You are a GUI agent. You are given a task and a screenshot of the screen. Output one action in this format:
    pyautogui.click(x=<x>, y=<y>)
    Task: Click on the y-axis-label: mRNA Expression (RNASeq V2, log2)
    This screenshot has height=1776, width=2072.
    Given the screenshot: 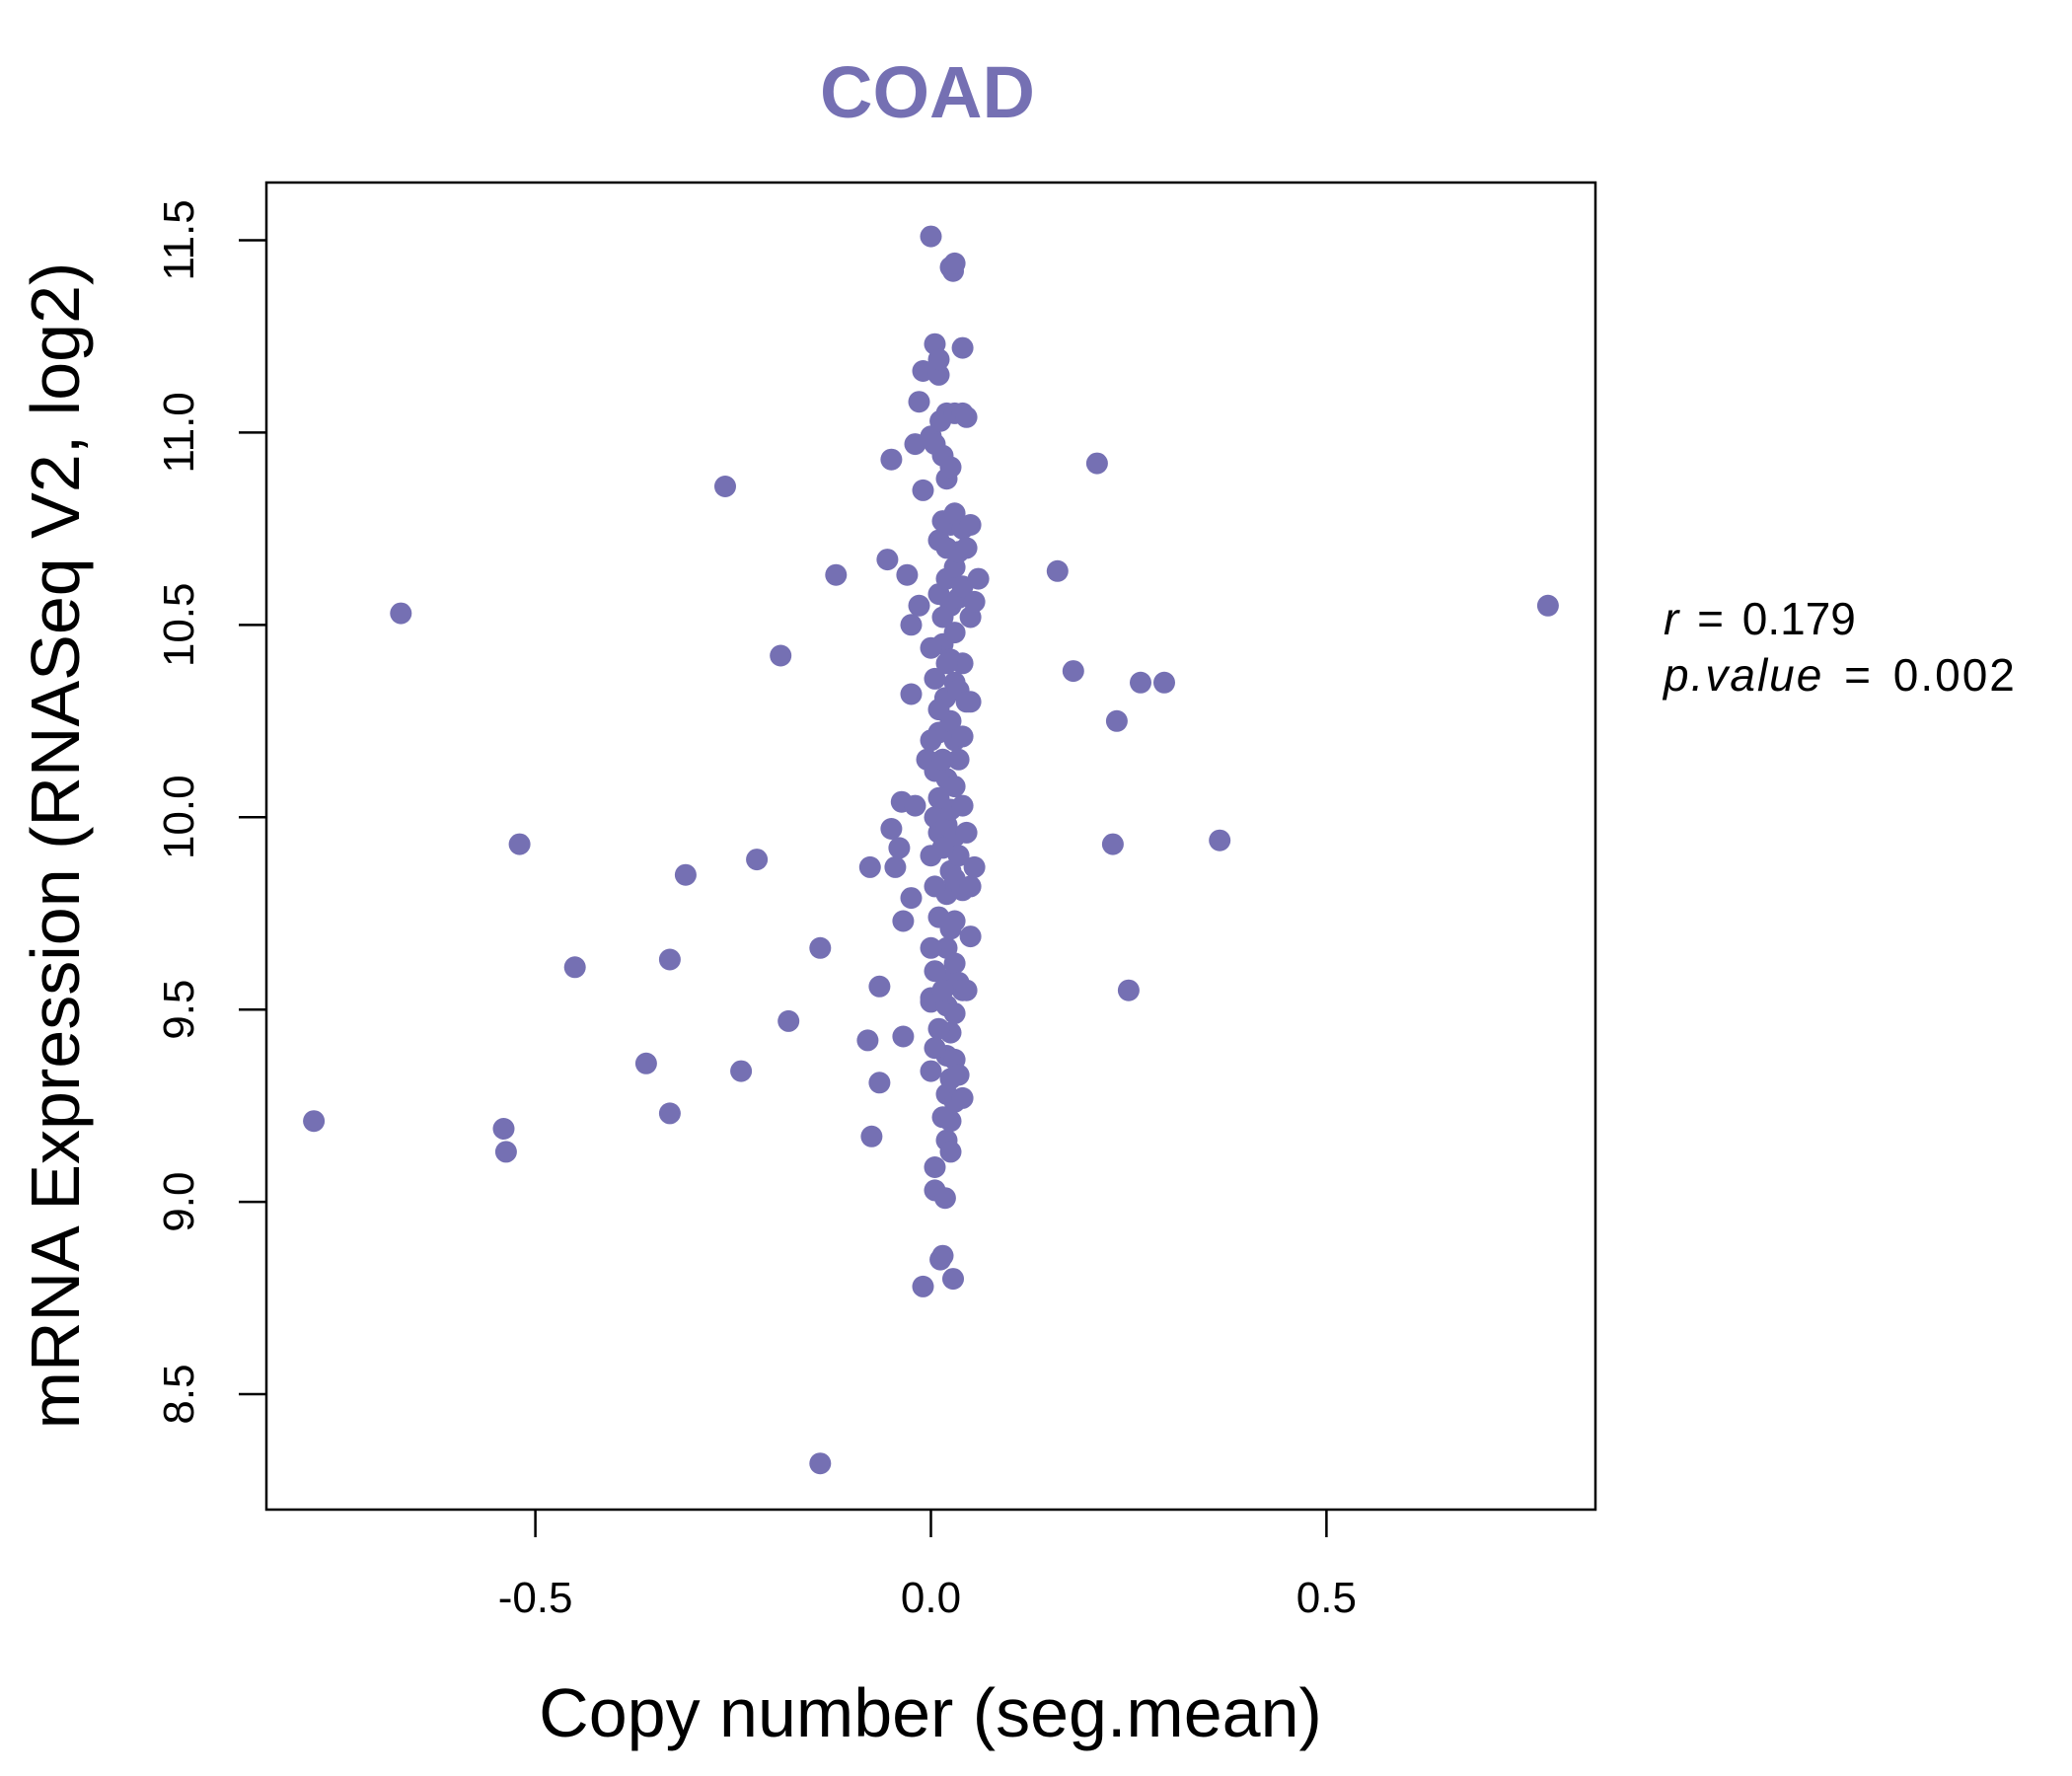 What is the action you would take?
    pyautogui.click(x=56, y=846)
    